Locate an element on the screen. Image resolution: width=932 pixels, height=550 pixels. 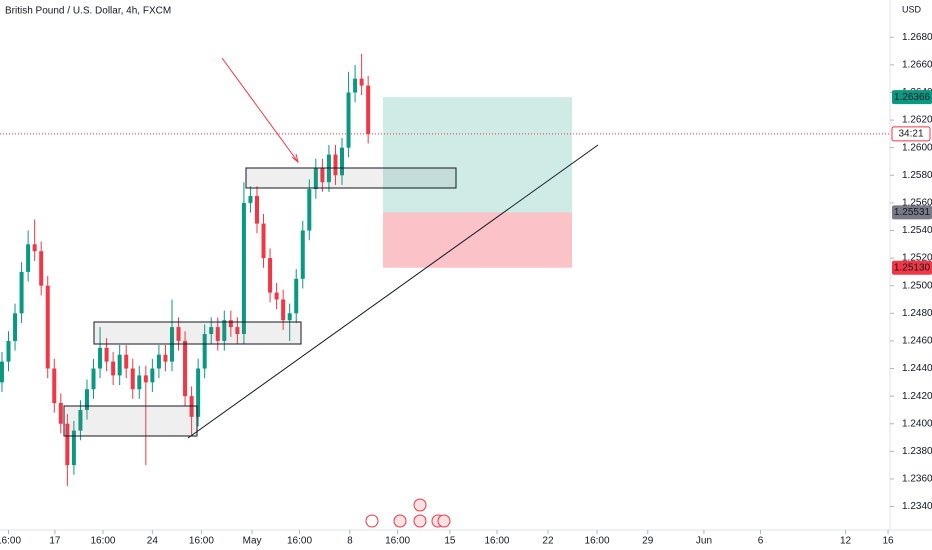
stop-tag is located at coordinates (912, 267).